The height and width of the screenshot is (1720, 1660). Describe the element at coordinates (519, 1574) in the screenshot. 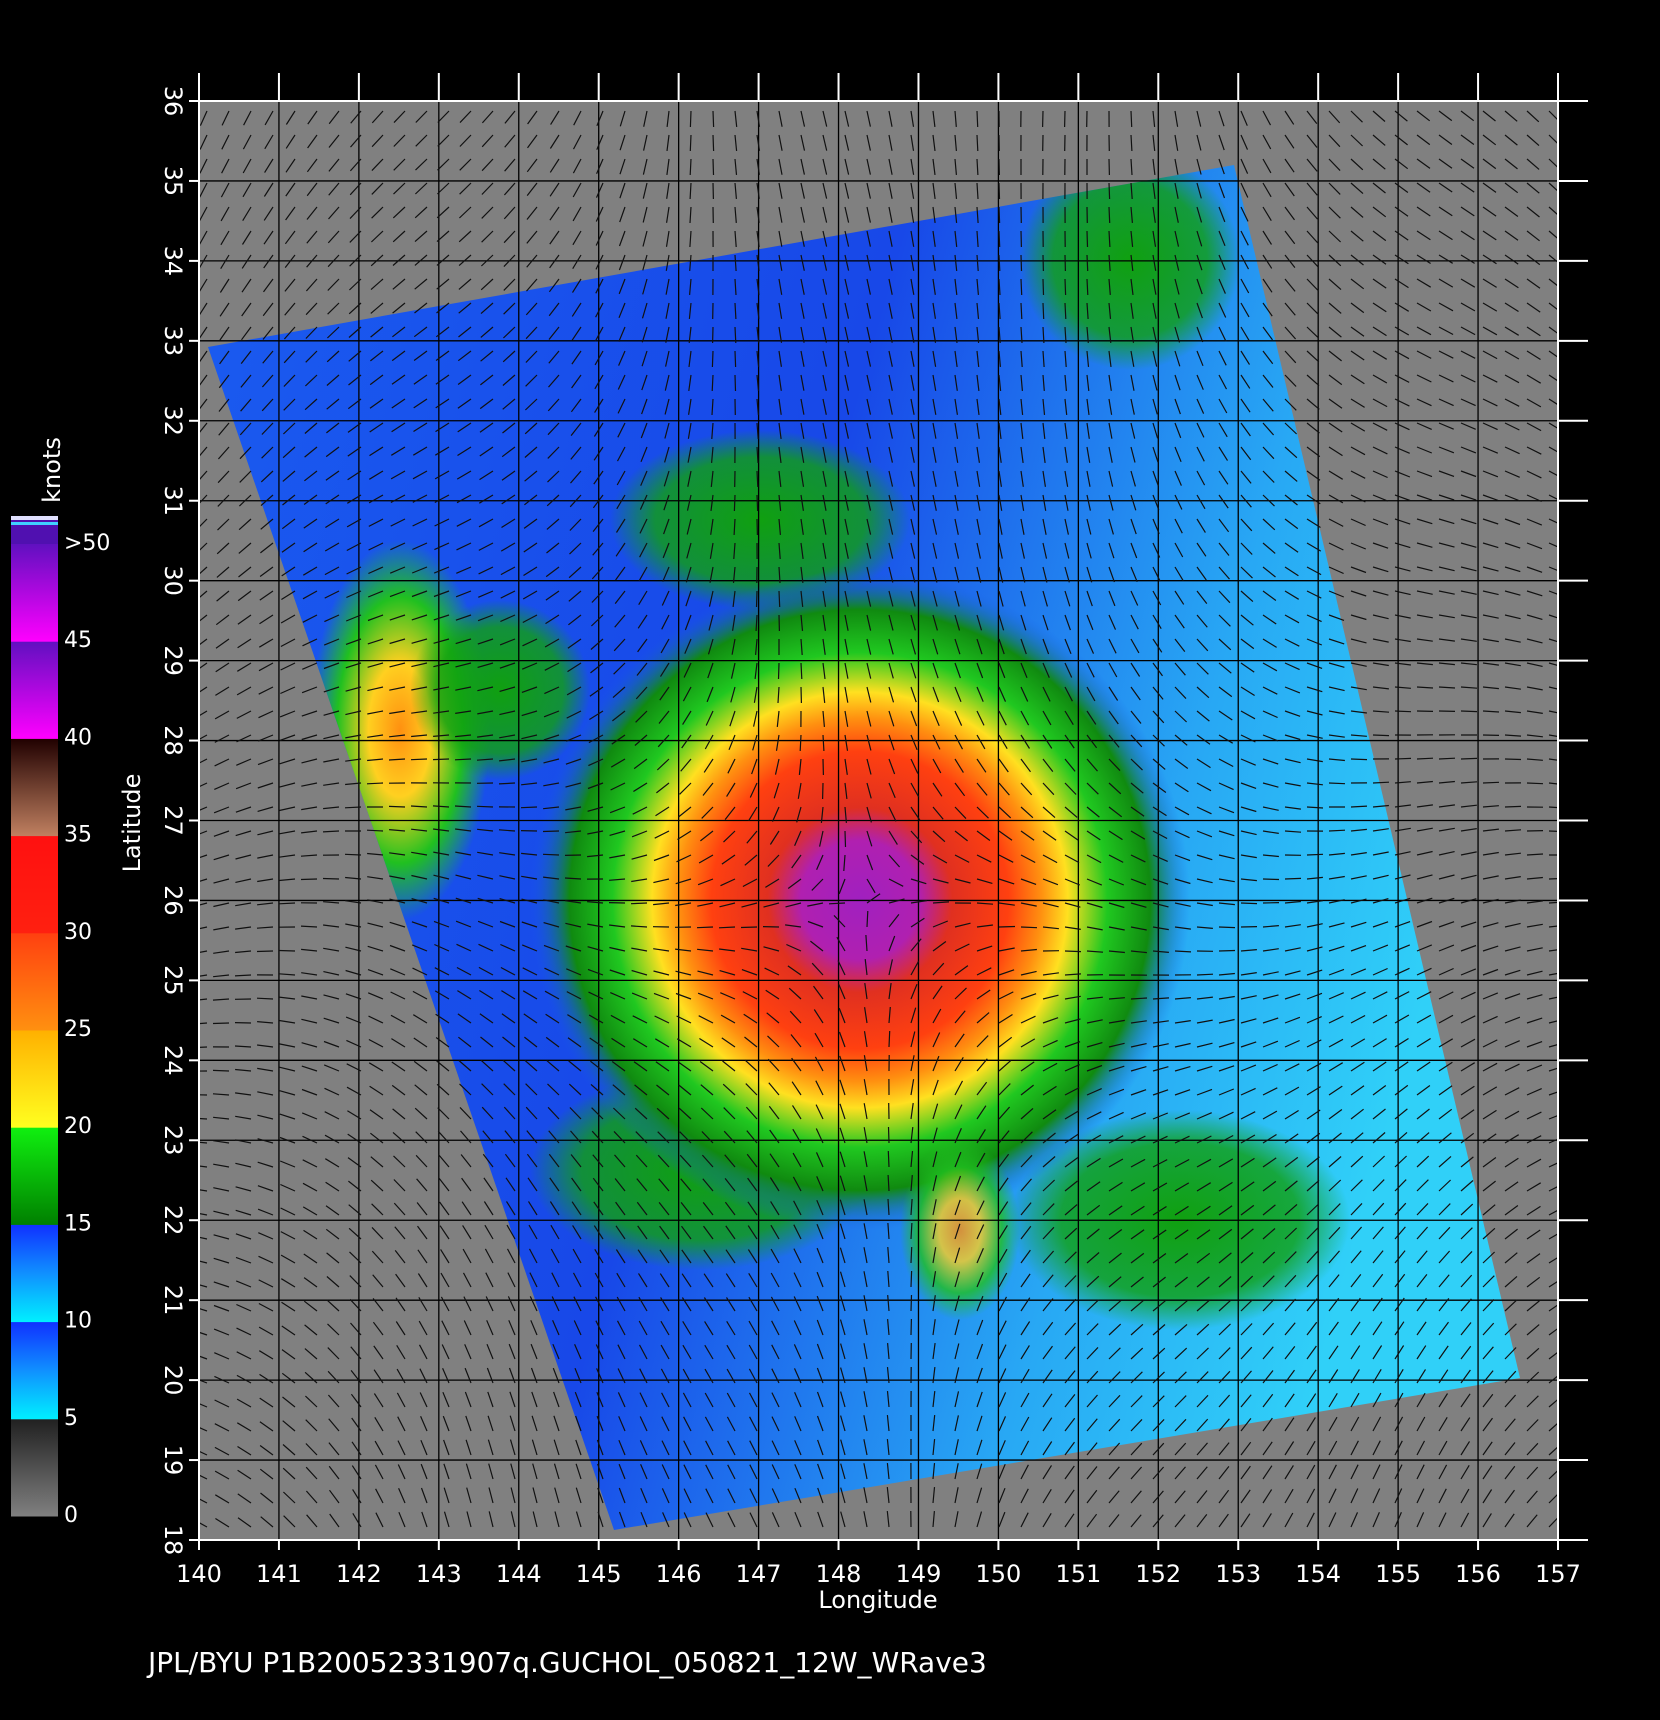

I see `x-tick-label: 144` at that location.